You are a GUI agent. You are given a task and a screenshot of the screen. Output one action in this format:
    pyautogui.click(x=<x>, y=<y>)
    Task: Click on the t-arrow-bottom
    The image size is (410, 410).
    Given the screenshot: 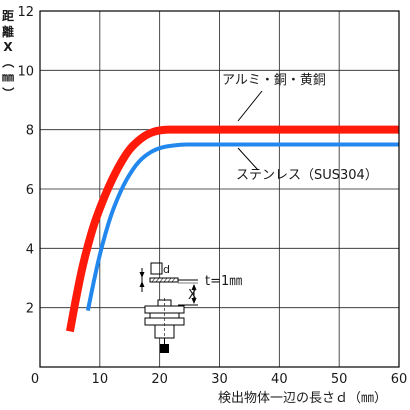 What is the action you would take?
    pyautogui.click(x=142, y=284)
    